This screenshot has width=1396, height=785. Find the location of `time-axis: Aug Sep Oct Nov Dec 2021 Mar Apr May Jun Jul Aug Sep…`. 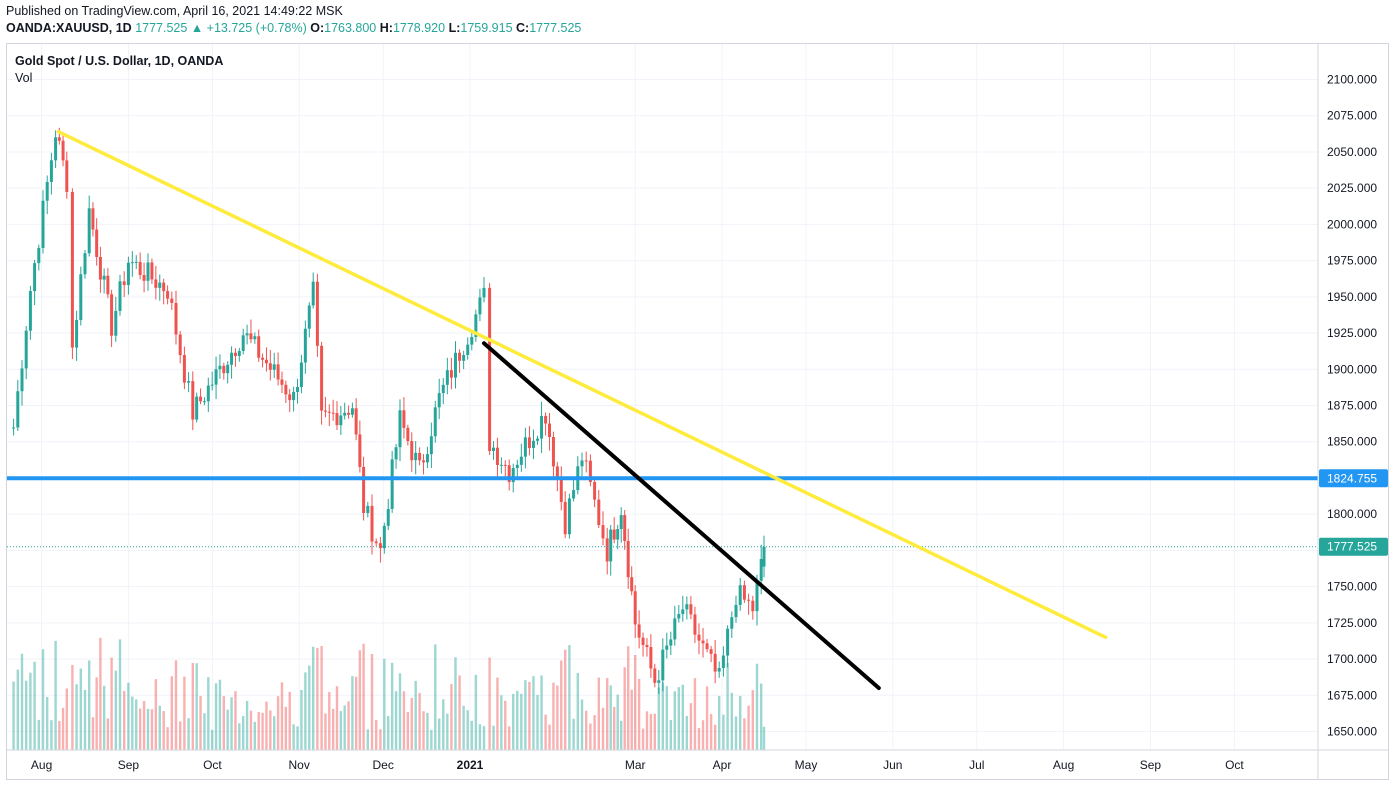

time-axis: Aug Sep Oct Nov Dec 2021 Mar Apr May Jun Jul Aug Sep… is located at coordinates (697, 760).